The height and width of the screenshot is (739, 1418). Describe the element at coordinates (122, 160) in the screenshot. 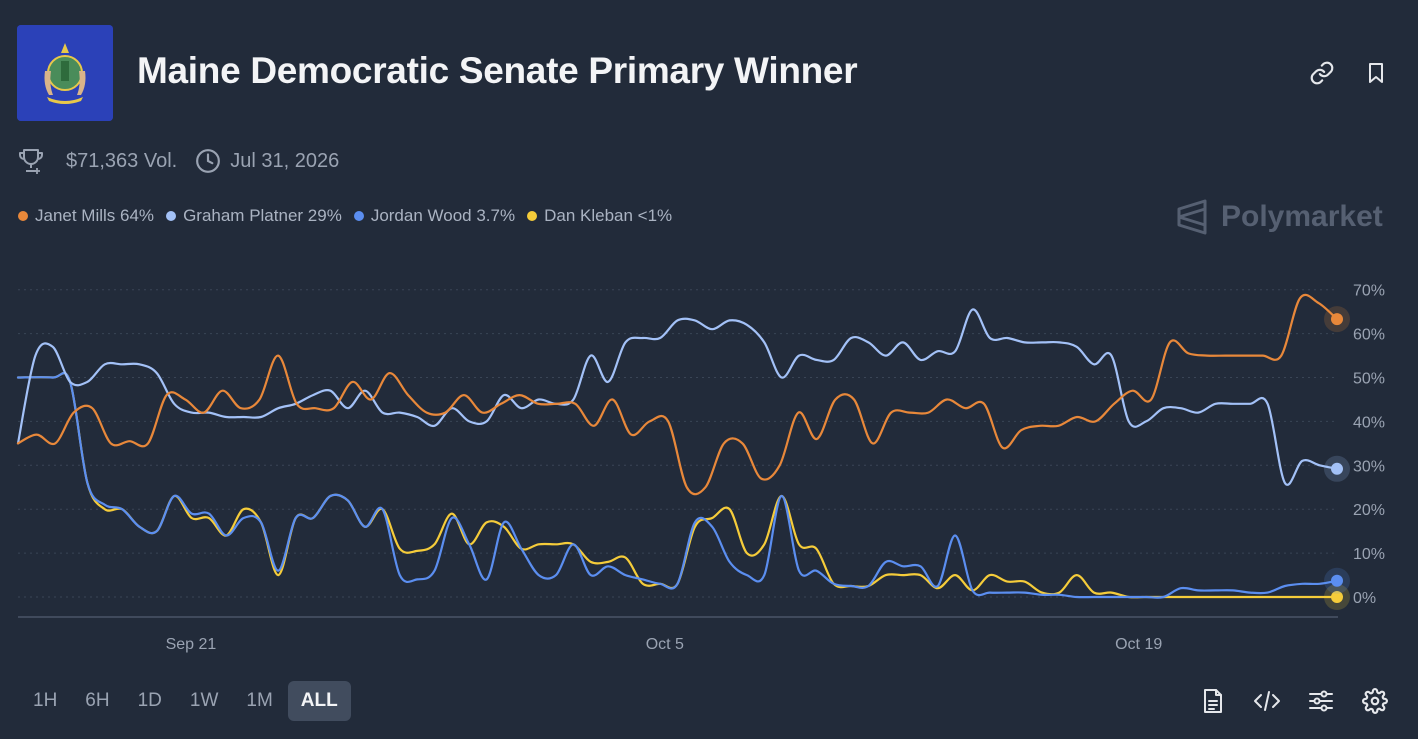

I see `volume-text: $71,363 Vol.` at that location.